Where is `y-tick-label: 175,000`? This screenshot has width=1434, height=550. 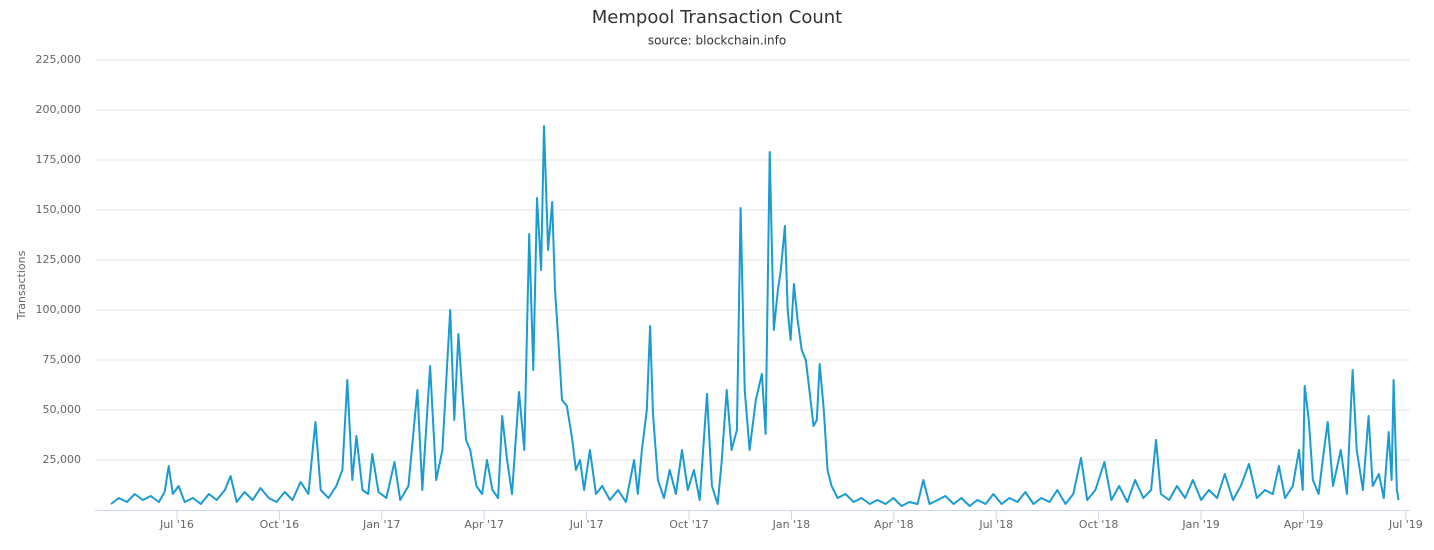
y-tick-label: 175,000 is located at coordinates (59, 159).